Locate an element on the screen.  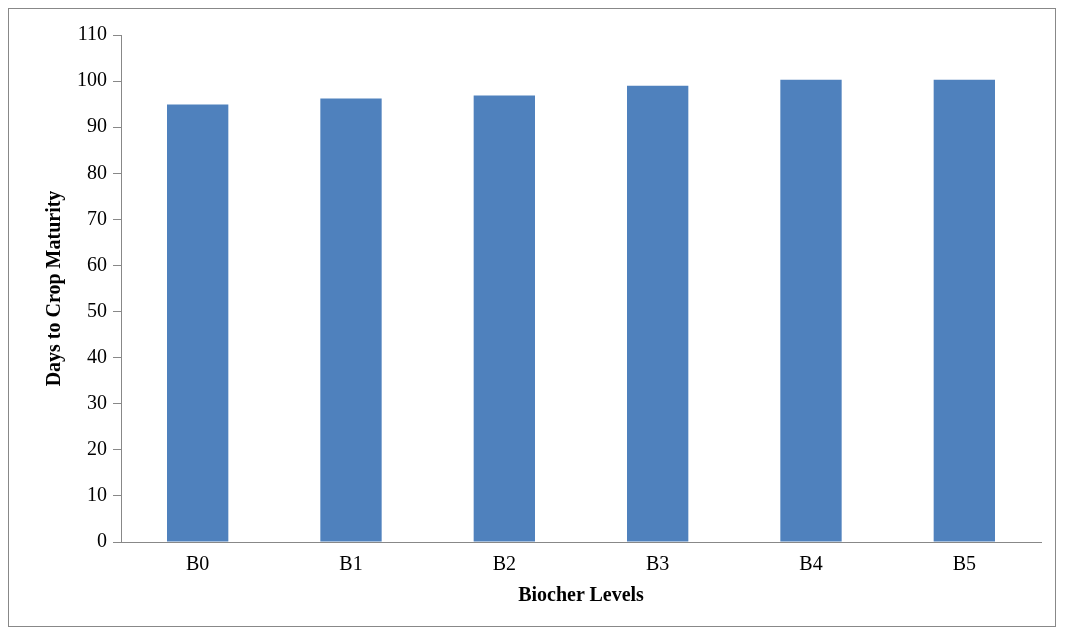
x-tick-label: B4 is located at coordinates (811, 563).